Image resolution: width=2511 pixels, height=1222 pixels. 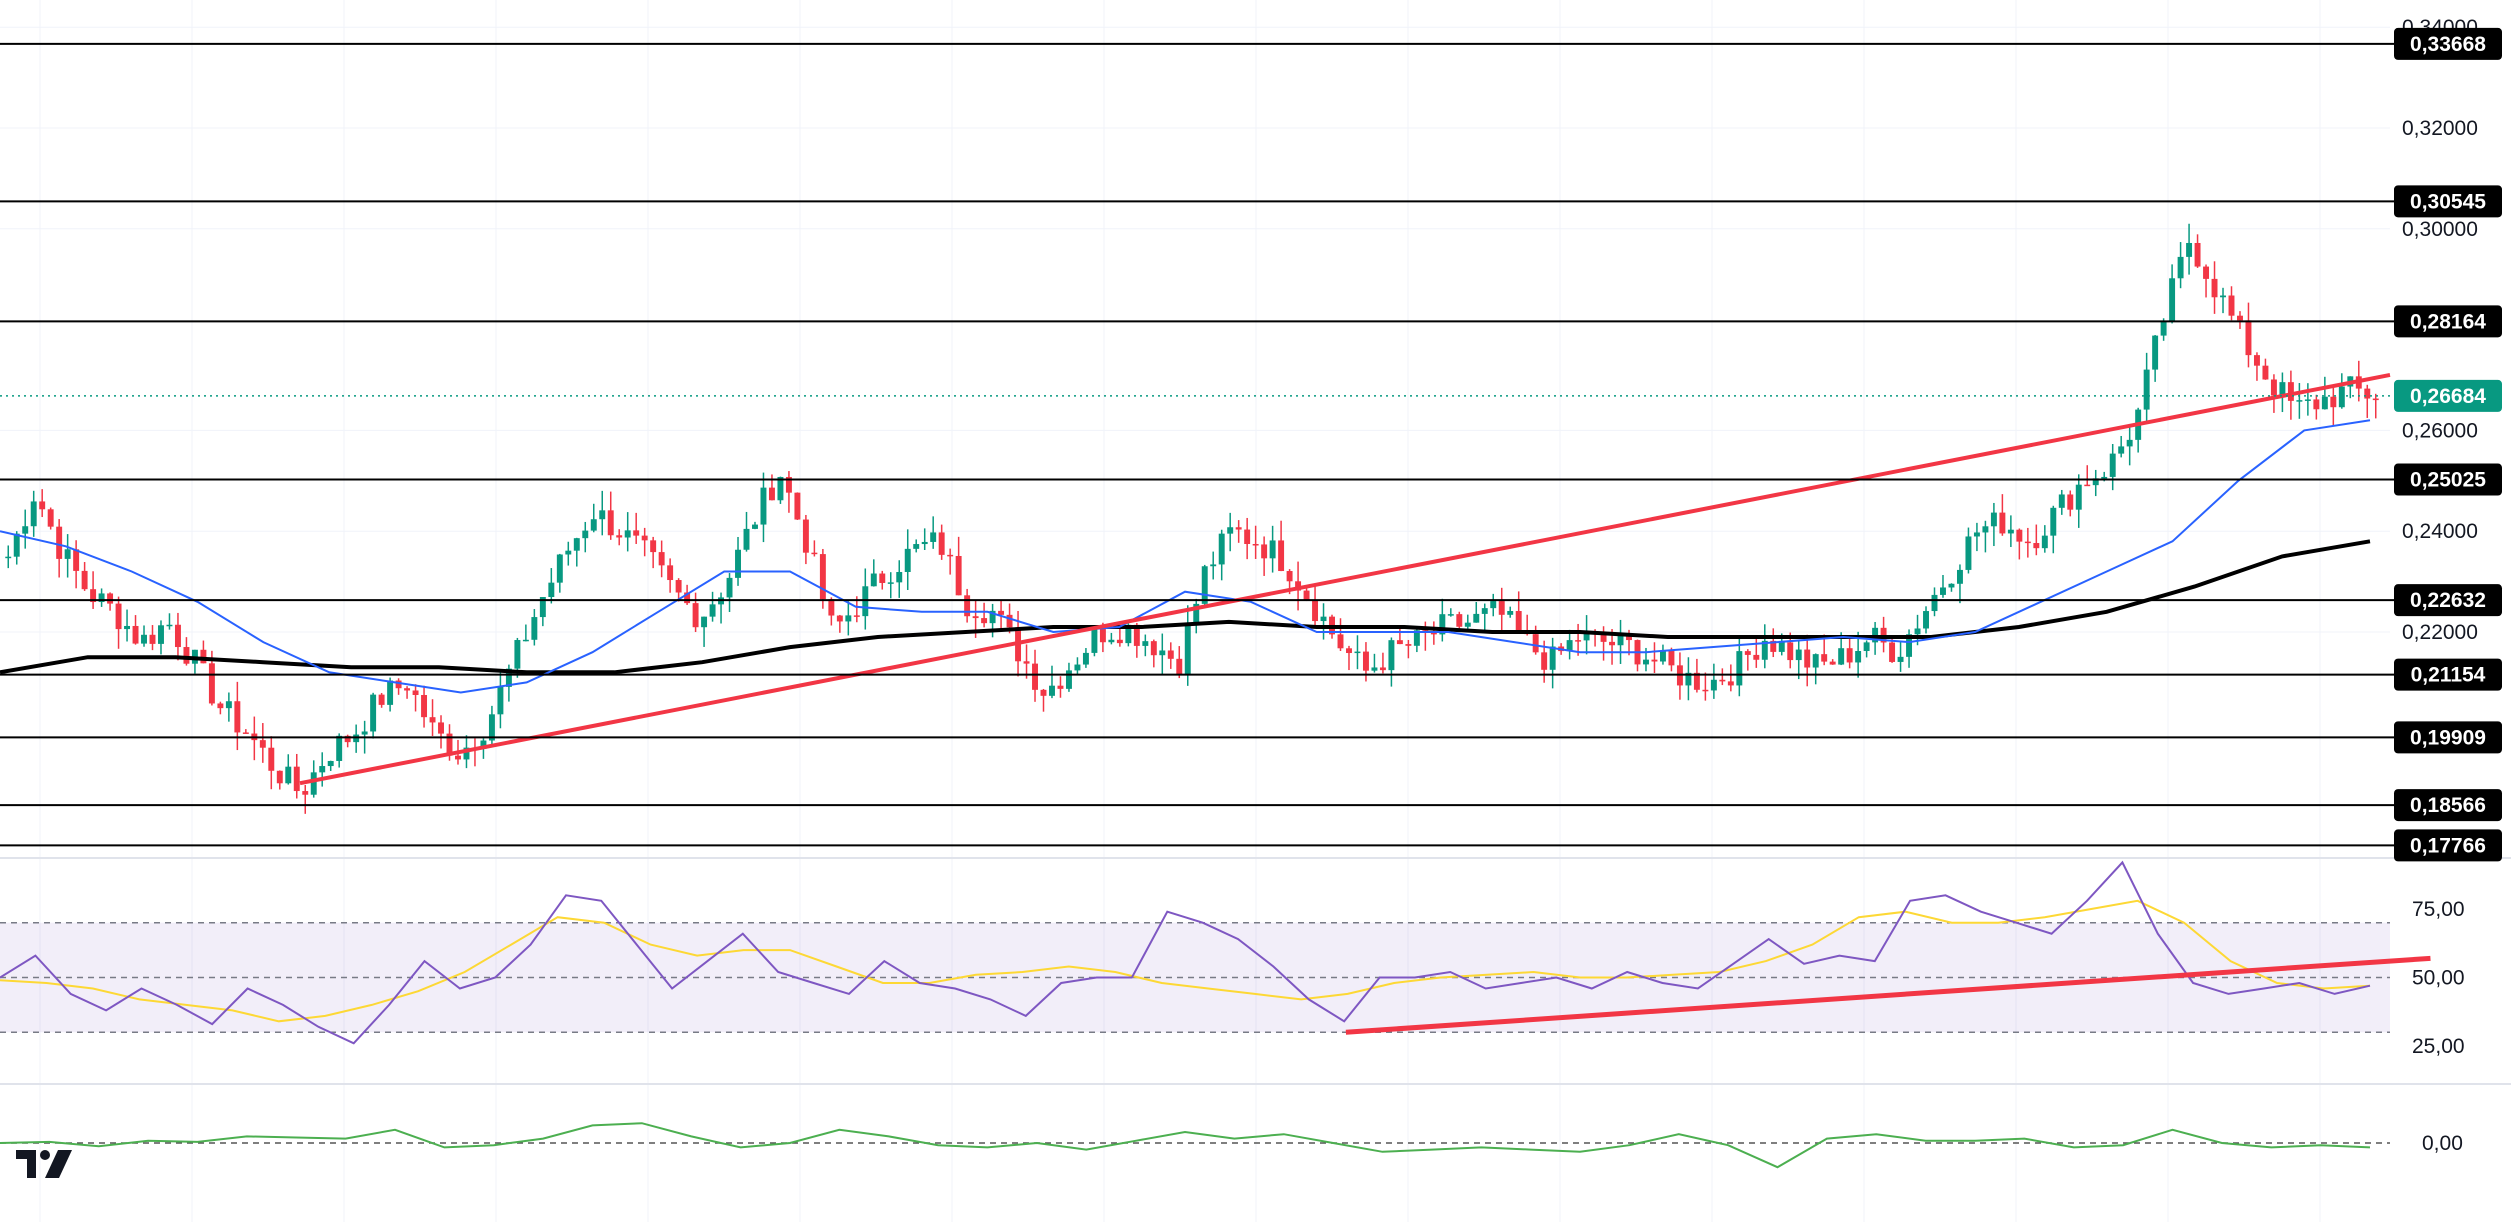 I want to click on price-level-label: 0,17766, so click(x=2448, y=845).